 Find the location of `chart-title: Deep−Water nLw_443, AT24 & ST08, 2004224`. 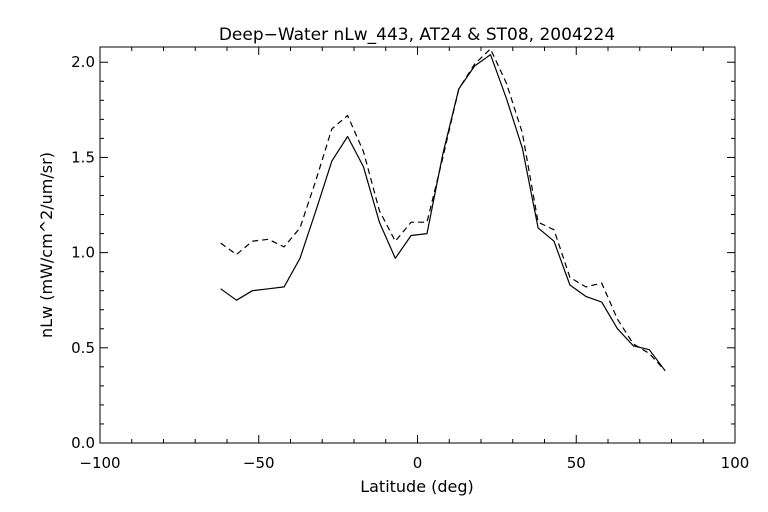

chart-title: Deep−Water nLw_443, AT24 & ST08, 2004224 is located at coordinates (417, 35).